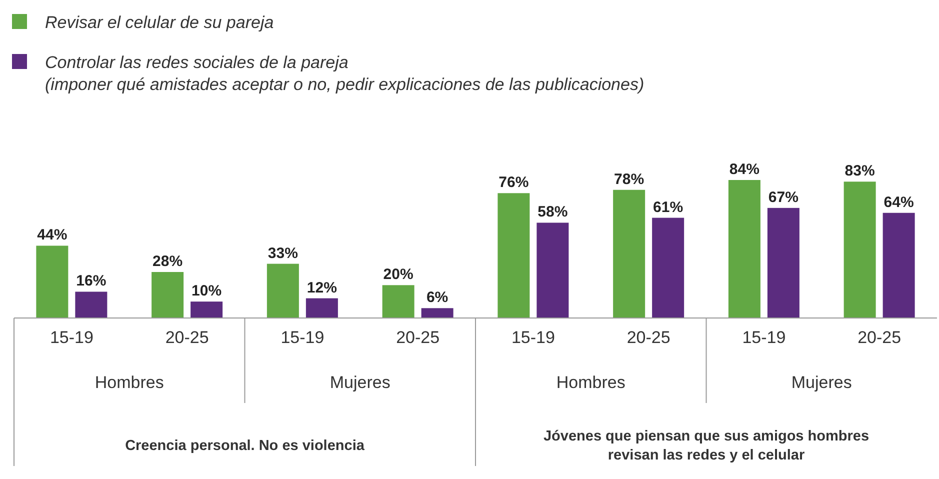 This screenshot has height=479, width=939. Describe the element at coordinates (629, 179) in the screenshot. I see `data-label: 78%` at that location.